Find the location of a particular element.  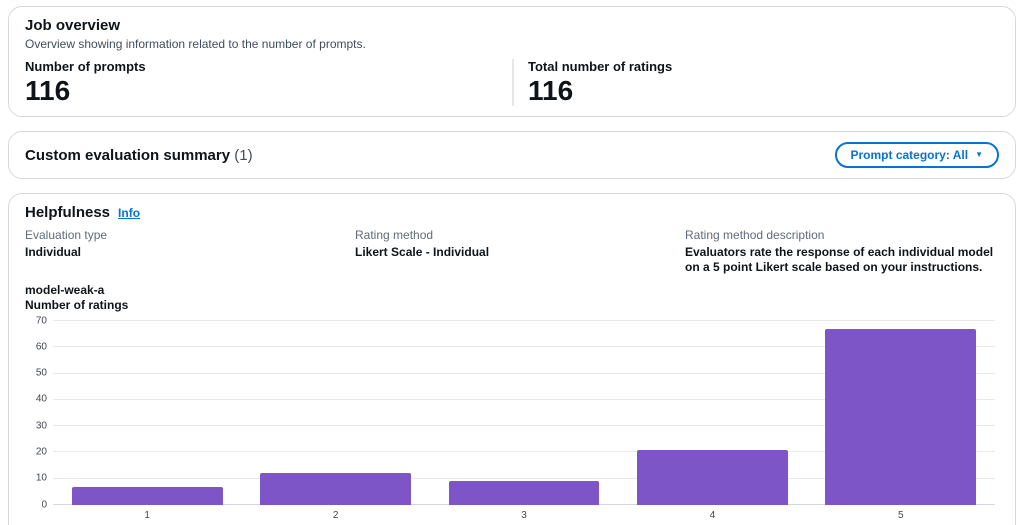

field-label: Rating method description is located at coordinates (755, 235).